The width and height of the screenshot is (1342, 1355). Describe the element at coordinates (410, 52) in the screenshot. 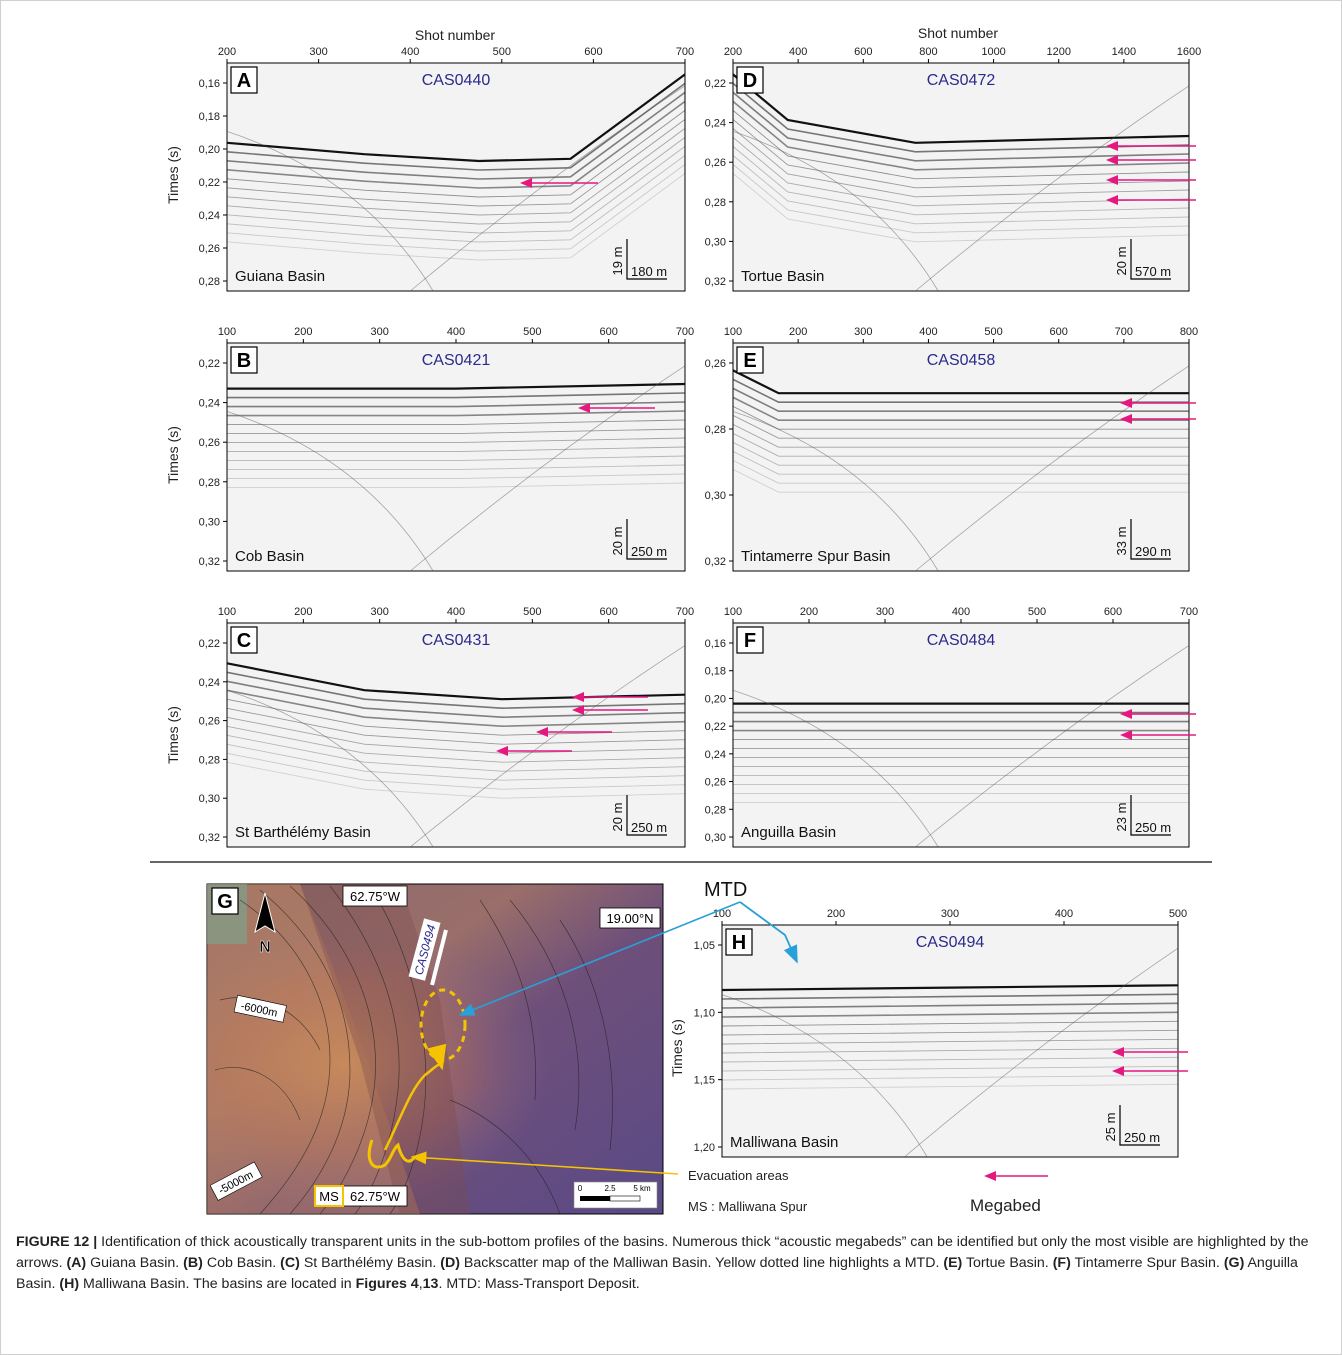

I see `shot-tick-label-a: 400` at that location.